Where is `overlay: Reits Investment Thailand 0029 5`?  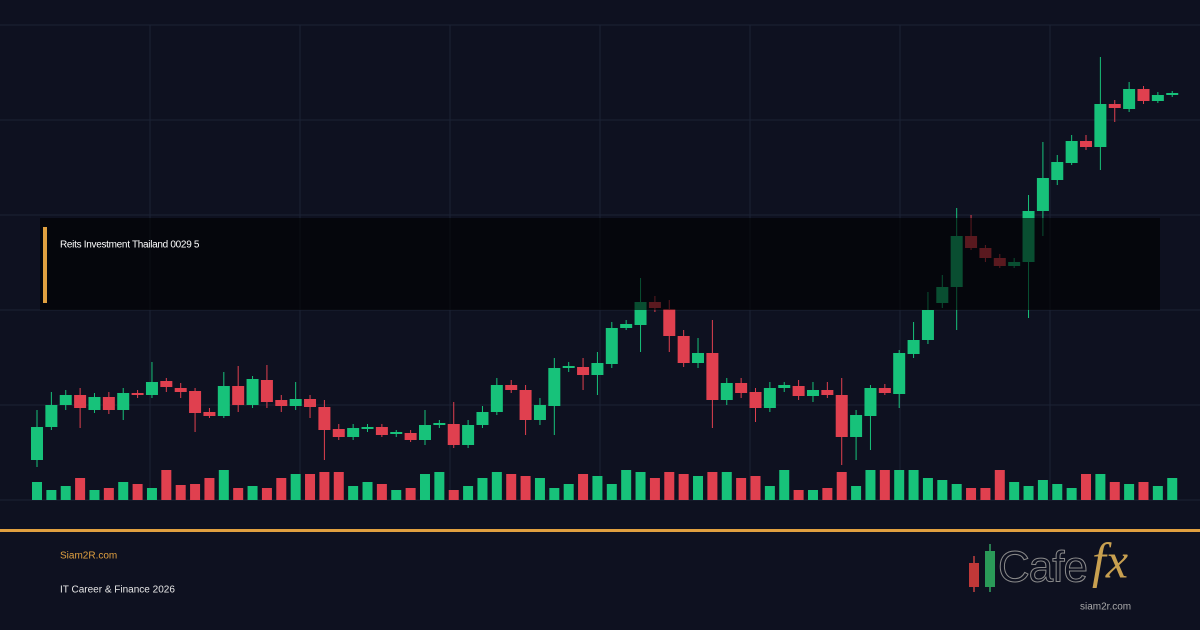 overlay: Reits Investment Thailand 0029 5 is located at coordinates (600, 264).